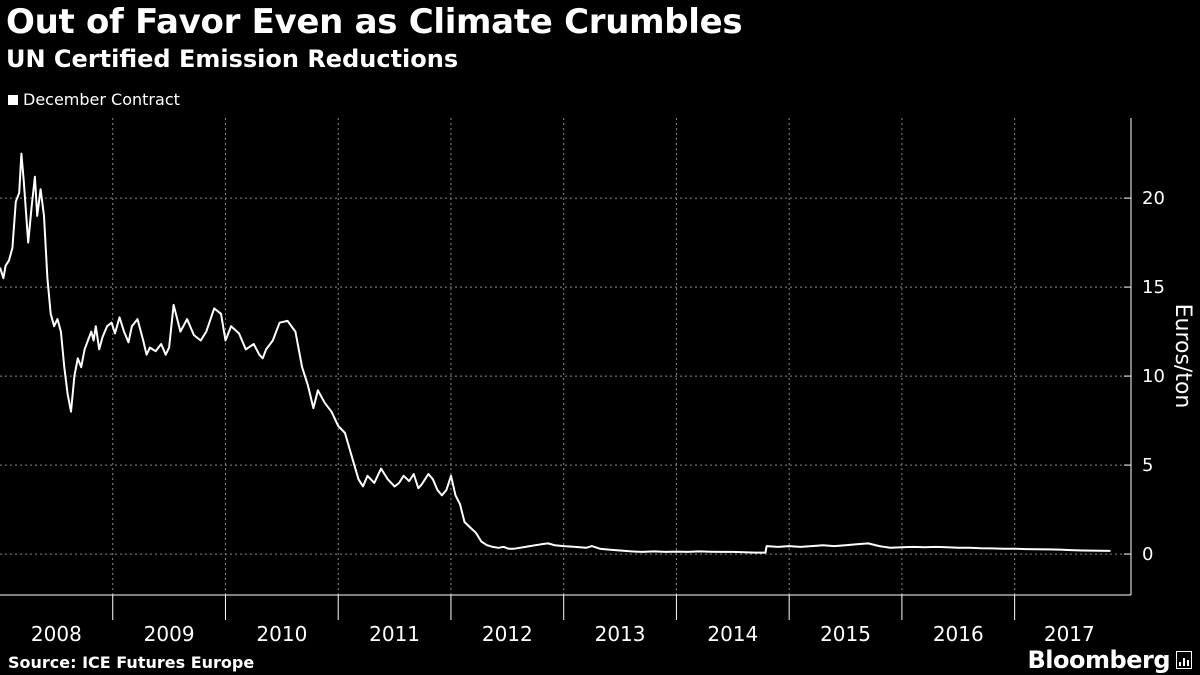 This screenshot has height=675, width=1200. I want to click on brand-logo: Bloomberg, so click(1110, 660).